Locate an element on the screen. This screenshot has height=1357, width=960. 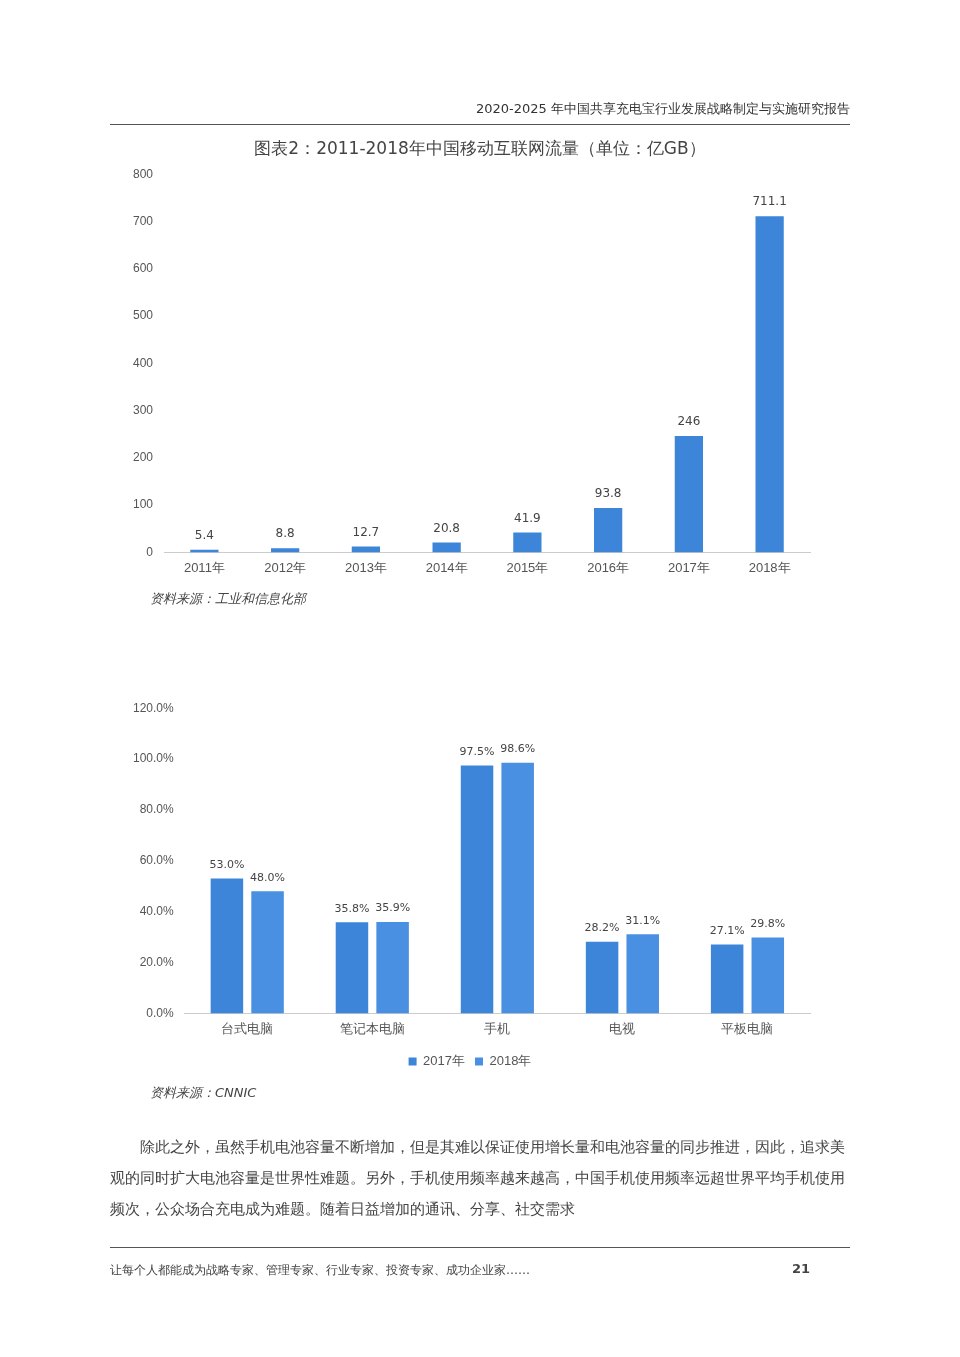
y-tick-label: 80.0% is located at coordinates (157, 809).